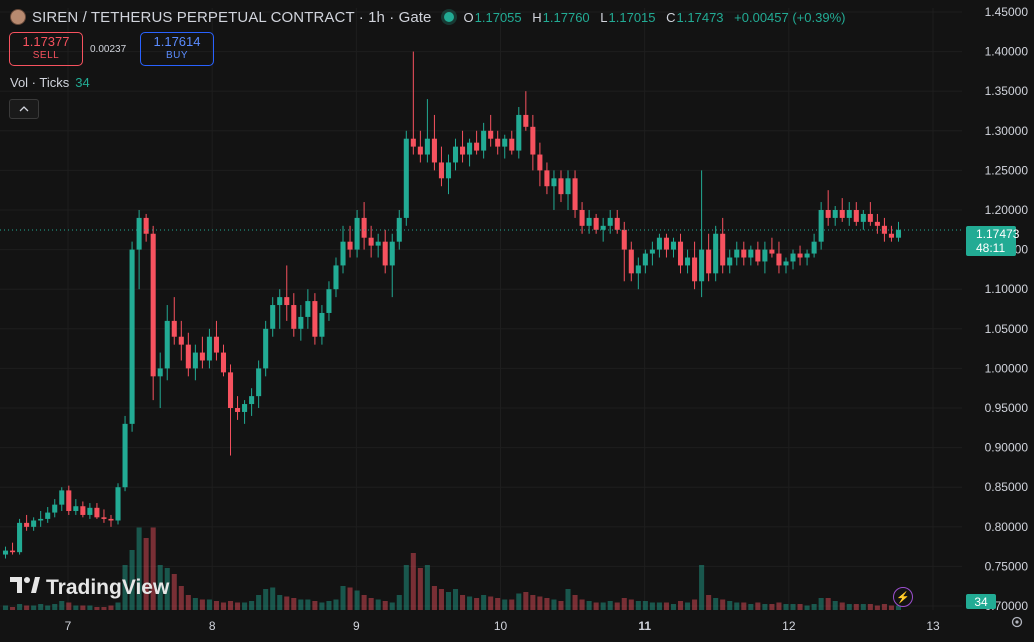  I want to click on buy-button: 1.17614 BUY, so click(177, 49).